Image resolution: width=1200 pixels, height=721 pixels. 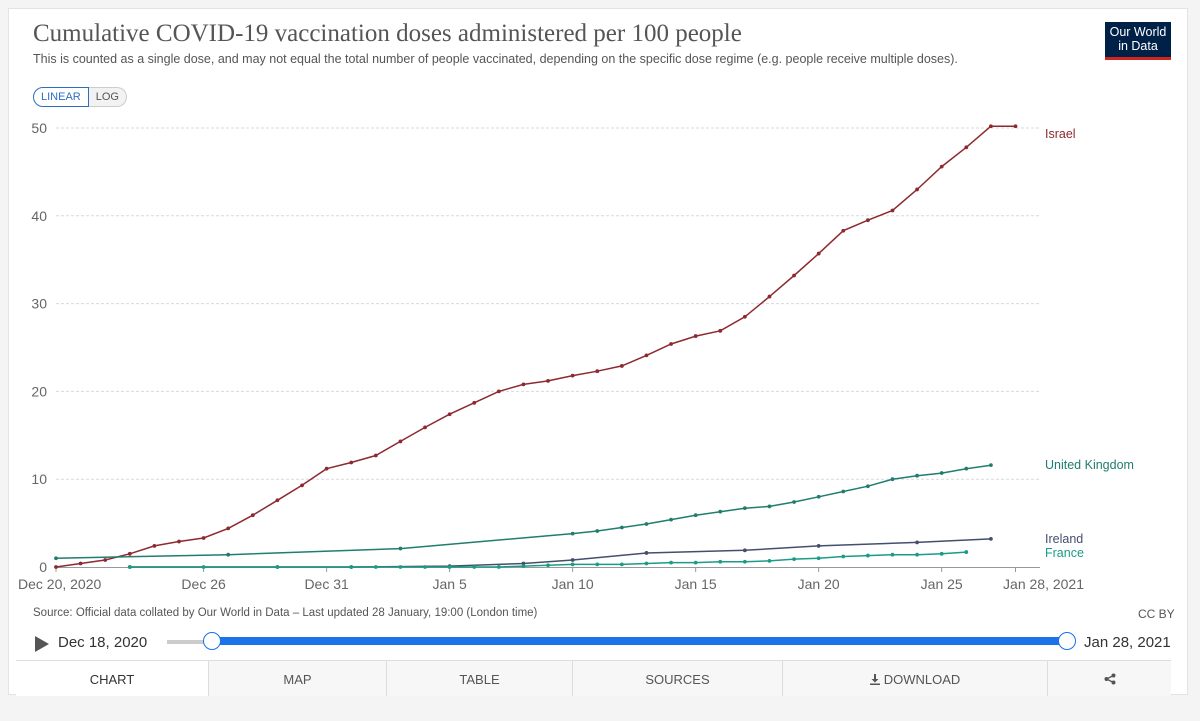 What do you see at coordinates (212, 641) in the screenshot?
I see `timeline-start-handle` at bounding box center [212, 641].